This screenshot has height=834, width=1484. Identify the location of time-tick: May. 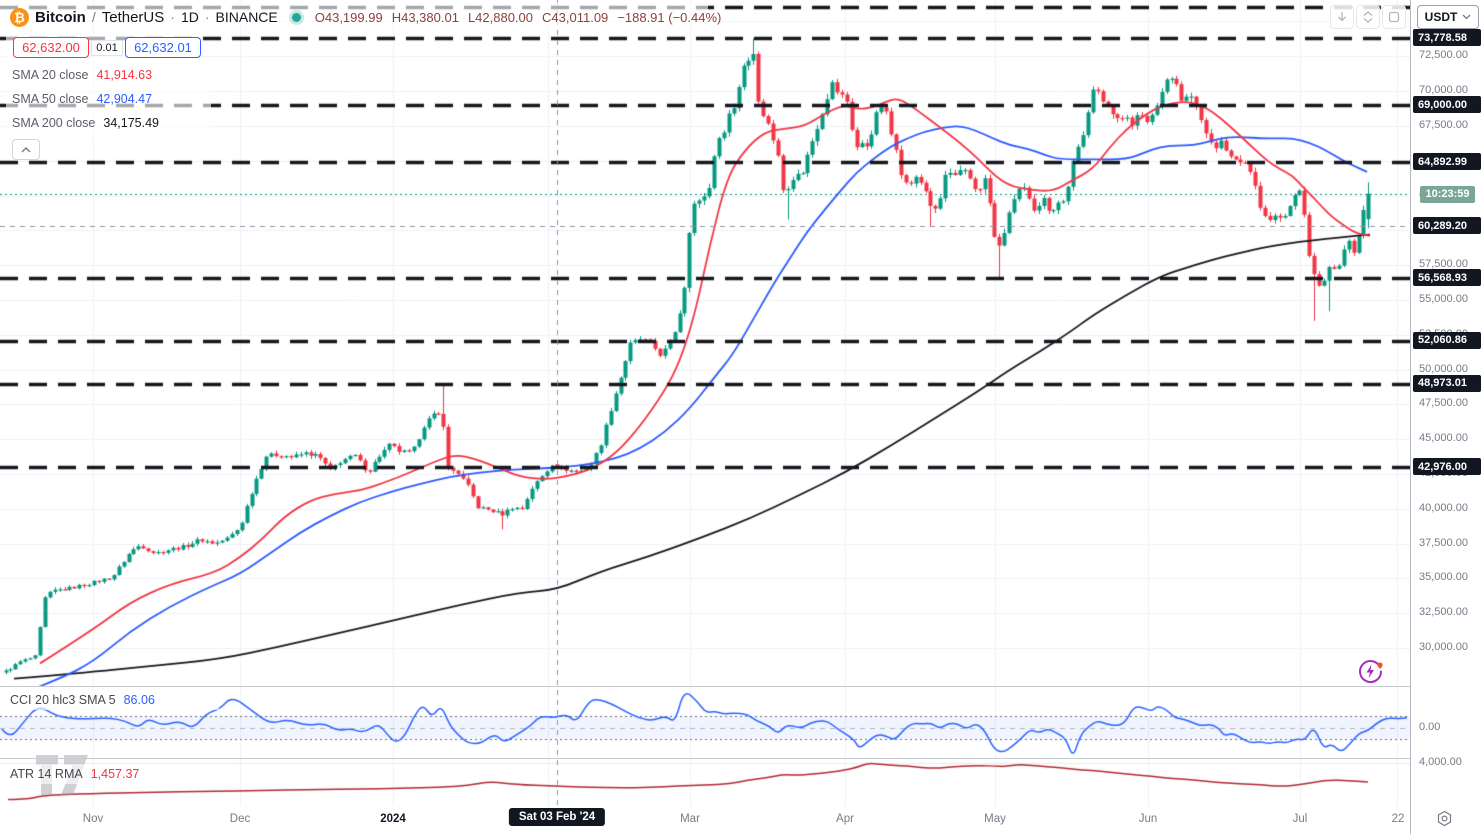
(995, 819).